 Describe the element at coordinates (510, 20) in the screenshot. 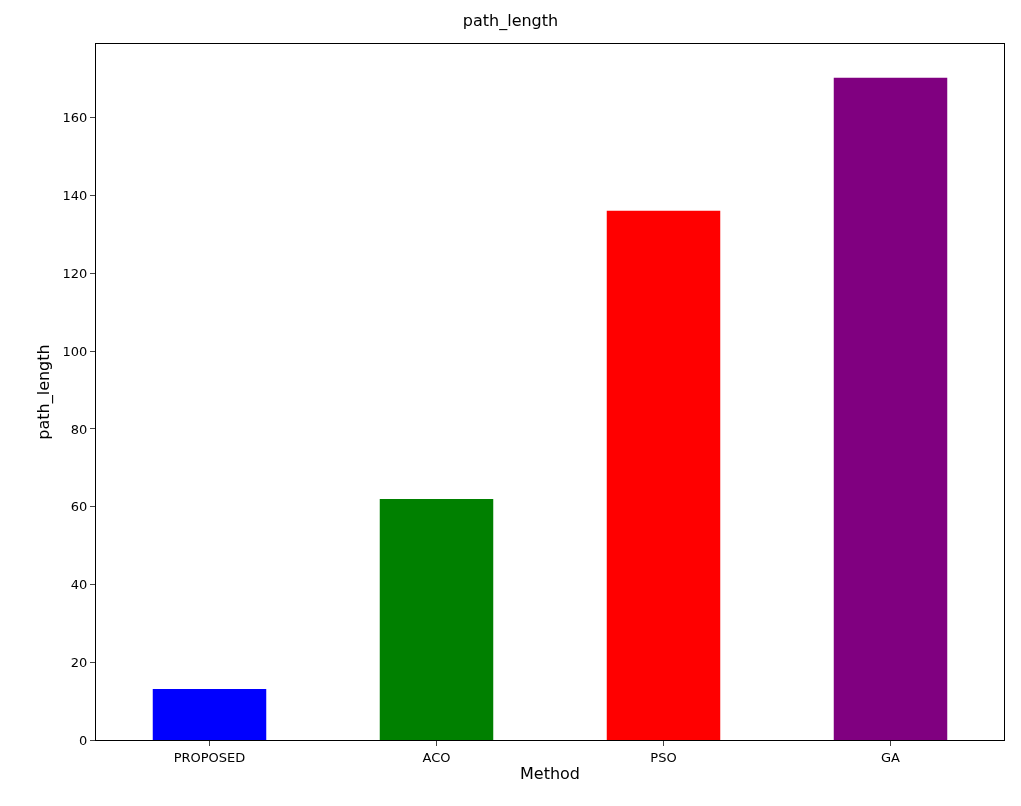

I see `chart-title: path_length` at that location.